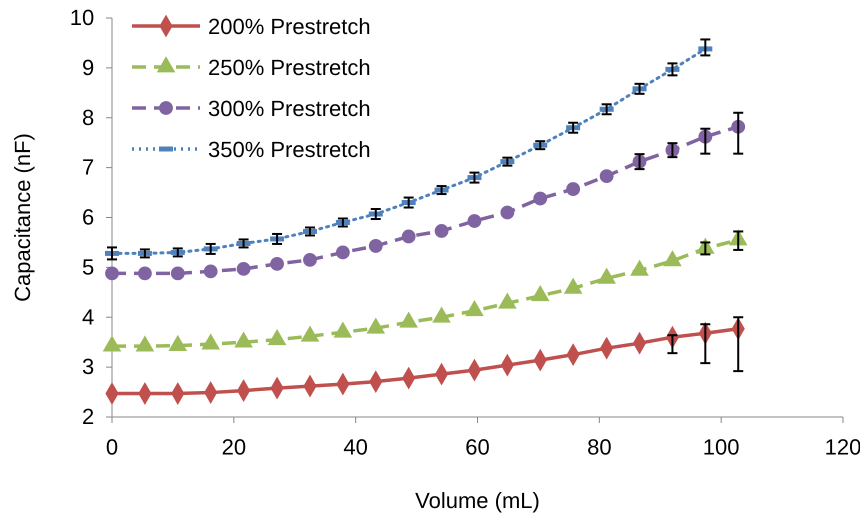  What do you see at coordinates (289, 67) in the screenshot?
I see `legend-label: 250% Prestretch` at bounding box center [289, 67].